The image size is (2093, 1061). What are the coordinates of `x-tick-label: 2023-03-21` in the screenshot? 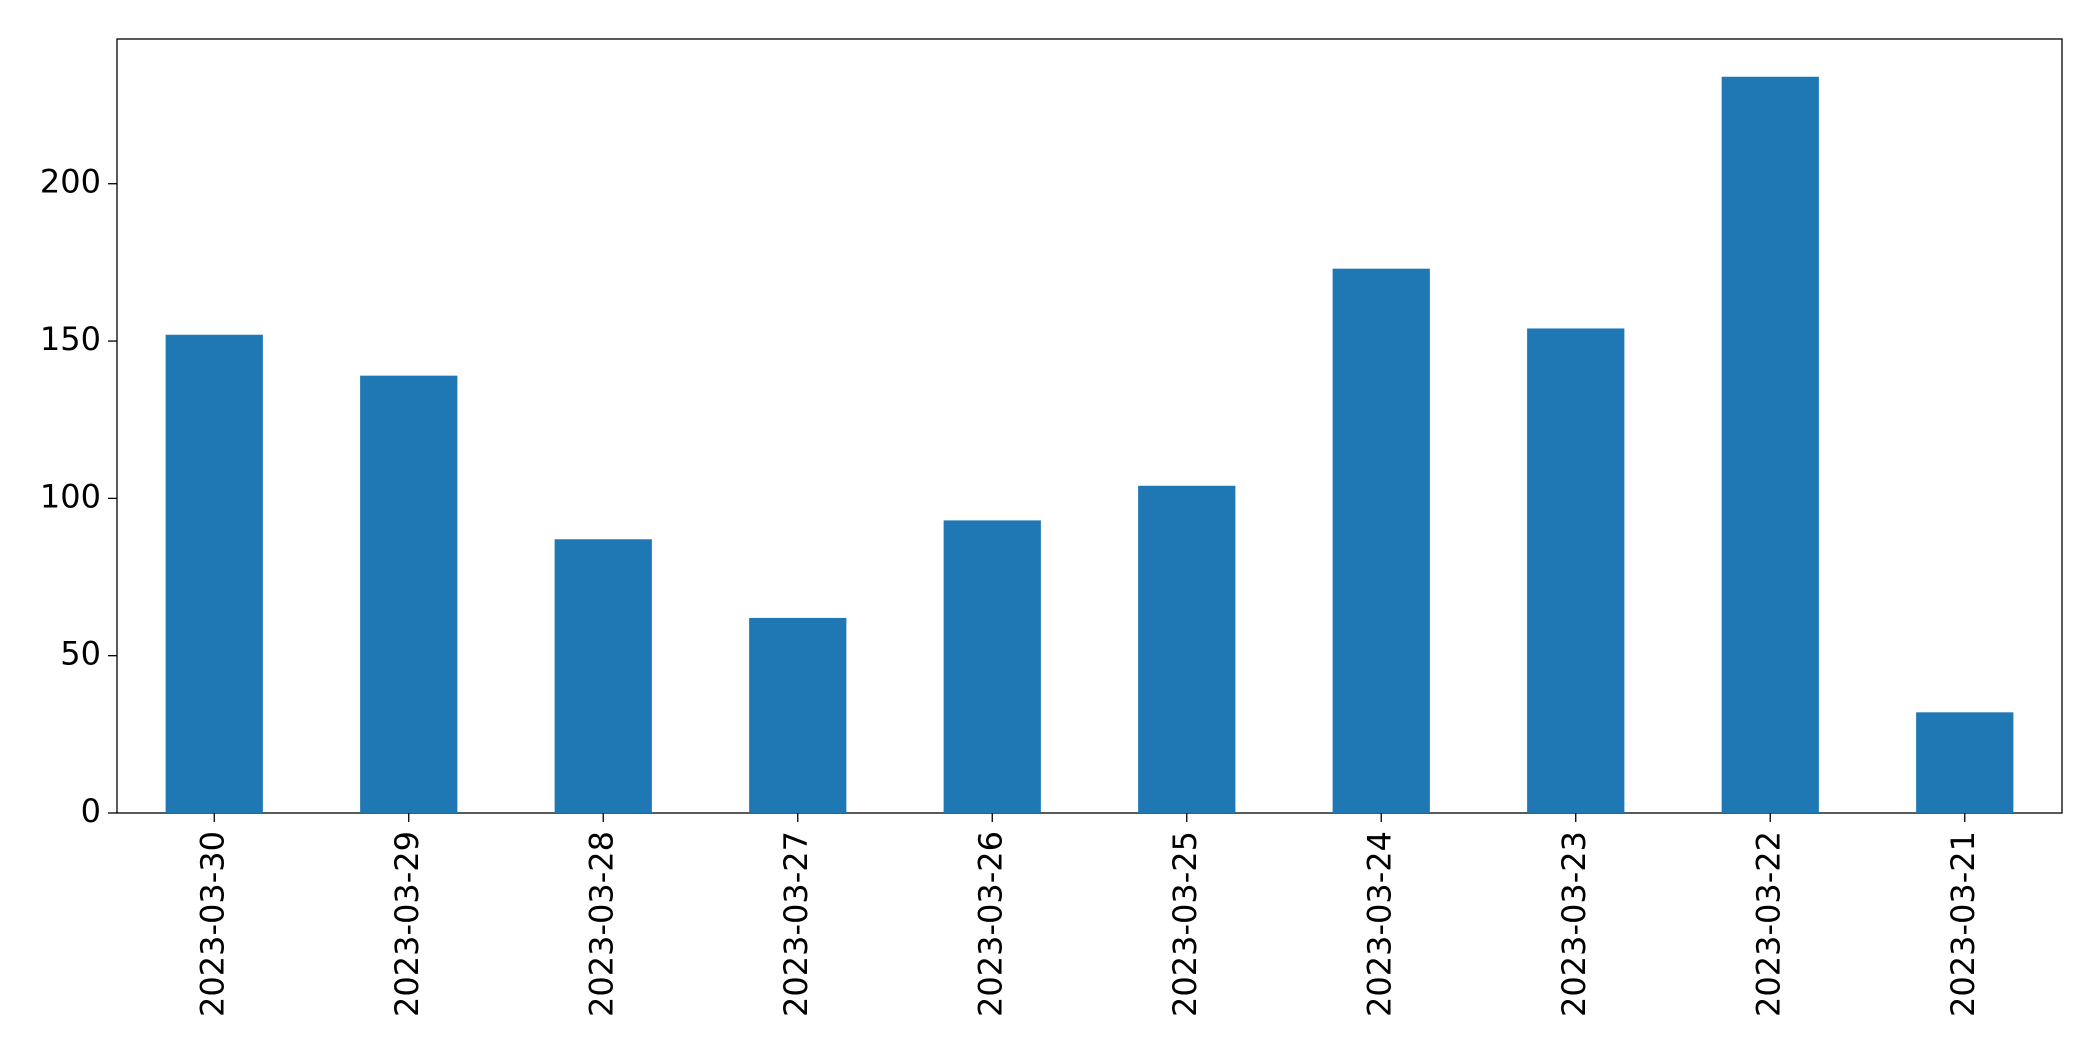 It's located at (1963, 924).